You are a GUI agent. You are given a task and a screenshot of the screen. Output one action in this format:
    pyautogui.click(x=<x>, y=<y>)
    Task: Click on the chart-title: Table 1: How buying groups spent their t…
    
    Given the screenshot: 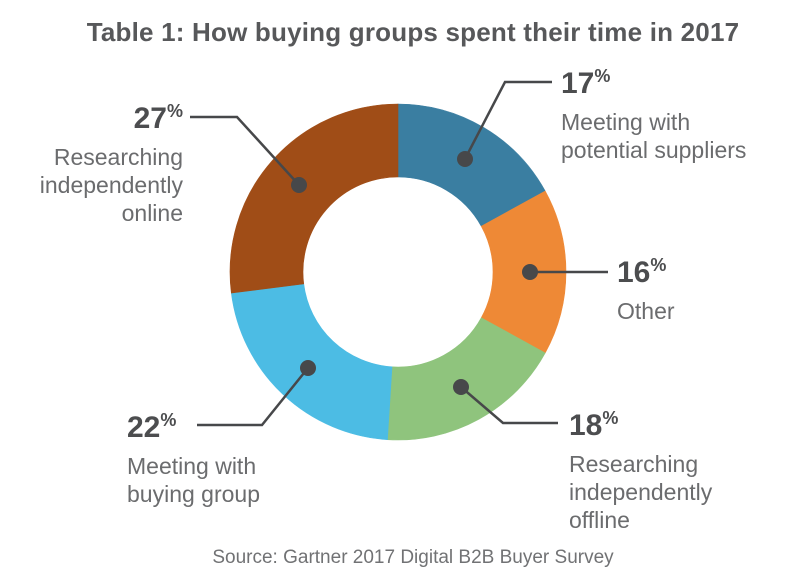 What is the action you would take?
    pyautogui.click(x=413, y=32)
    